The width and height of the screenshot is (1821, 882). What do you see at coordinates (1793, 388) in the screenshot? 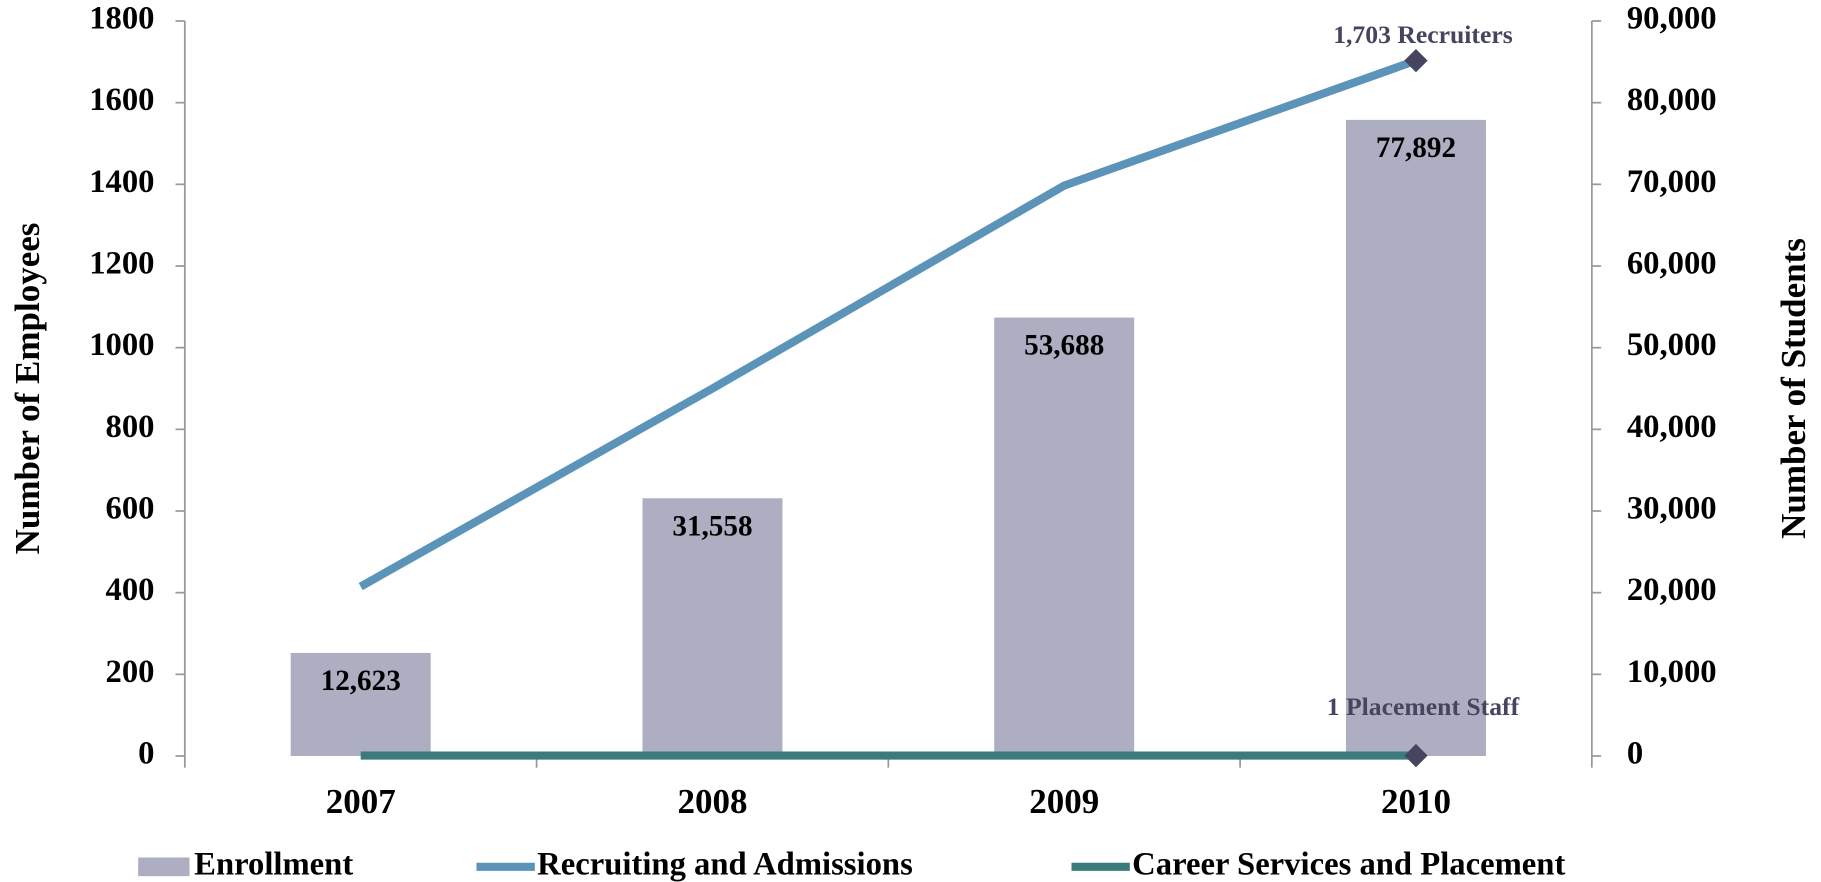
I see `y2-axis-label: Number of Students` at bounding box center [1793, 388].